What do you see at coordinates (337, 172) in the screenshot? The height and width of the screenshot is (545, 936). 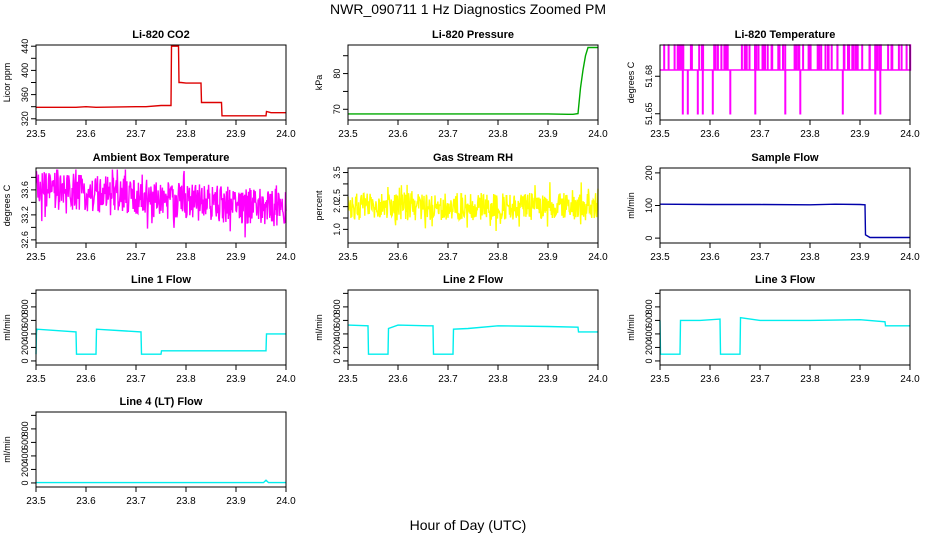 I see `y-tick-label: 3.5` at bounding box center [337, 172].